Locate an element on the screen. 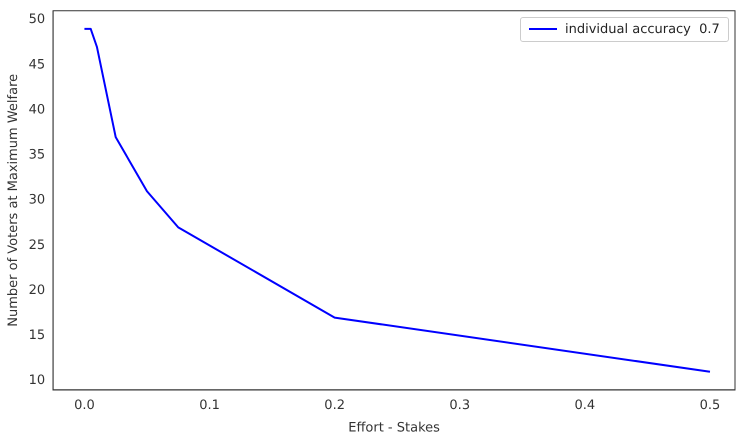  x-tick-label: 0.3 is located at coordinates (459, 405).